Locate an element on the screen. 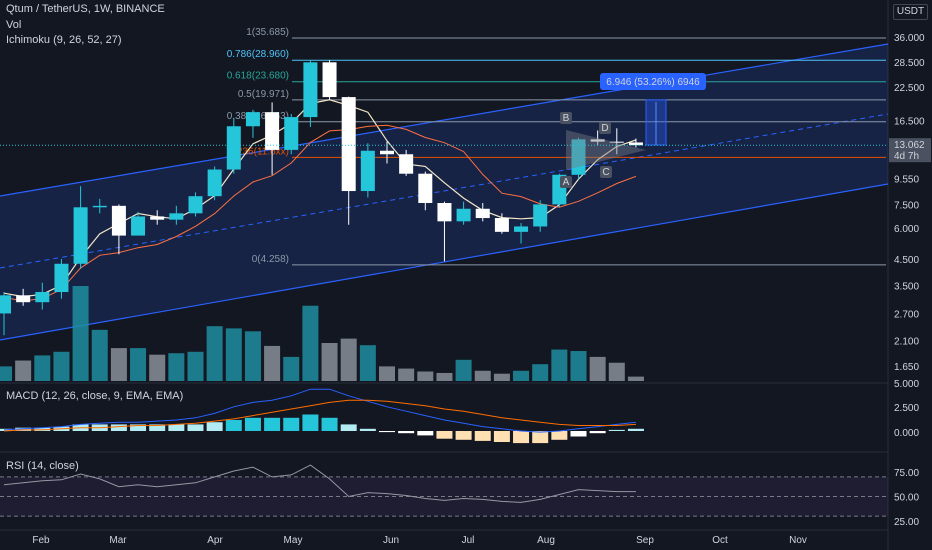  macd-tick-label: 0.000 is located at coordinates (906, 433).